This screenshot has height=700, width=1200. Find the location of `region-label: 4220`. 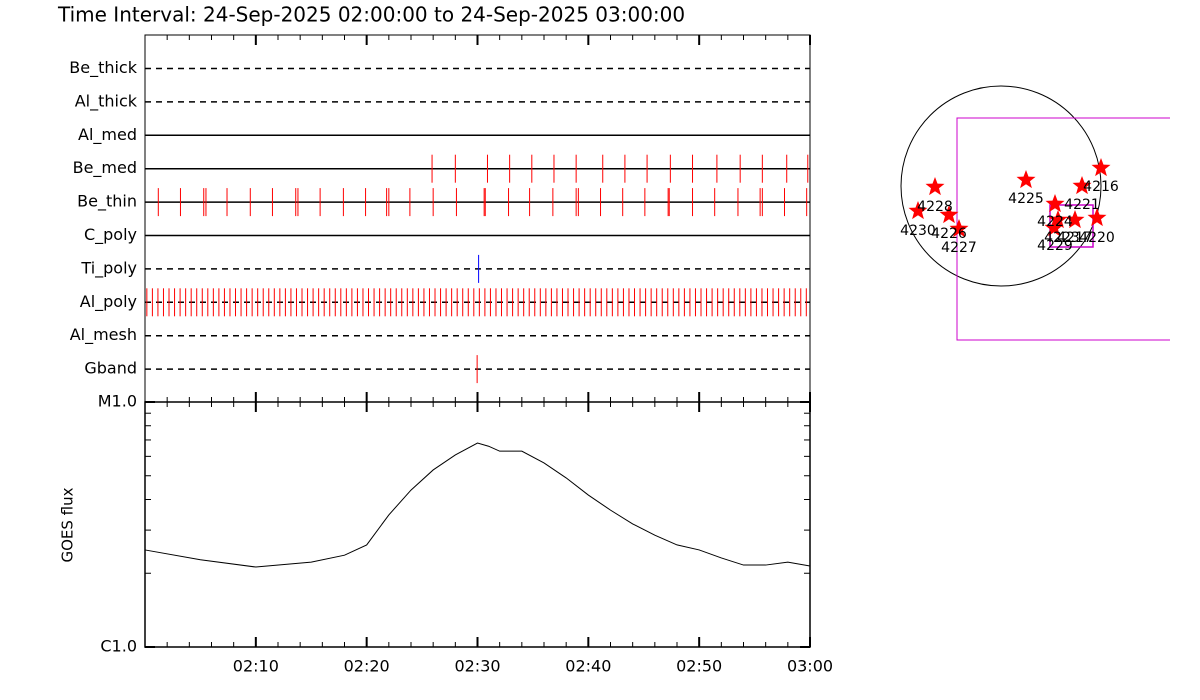

region-label: 4220 is located at coordinates (1097, 238).